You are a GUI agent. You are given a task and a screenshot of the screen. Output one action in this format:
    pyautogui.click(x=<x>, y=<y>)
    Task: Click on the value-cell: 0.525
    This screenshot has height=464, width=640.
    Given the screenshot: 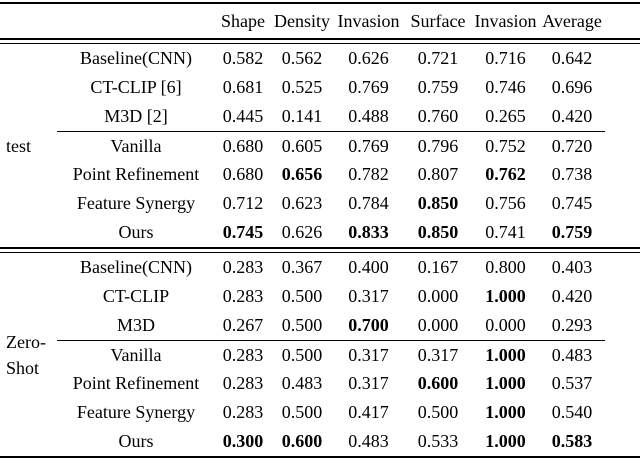 What is the action you would take?
    pyautogui.click(x=302, y=87)
    